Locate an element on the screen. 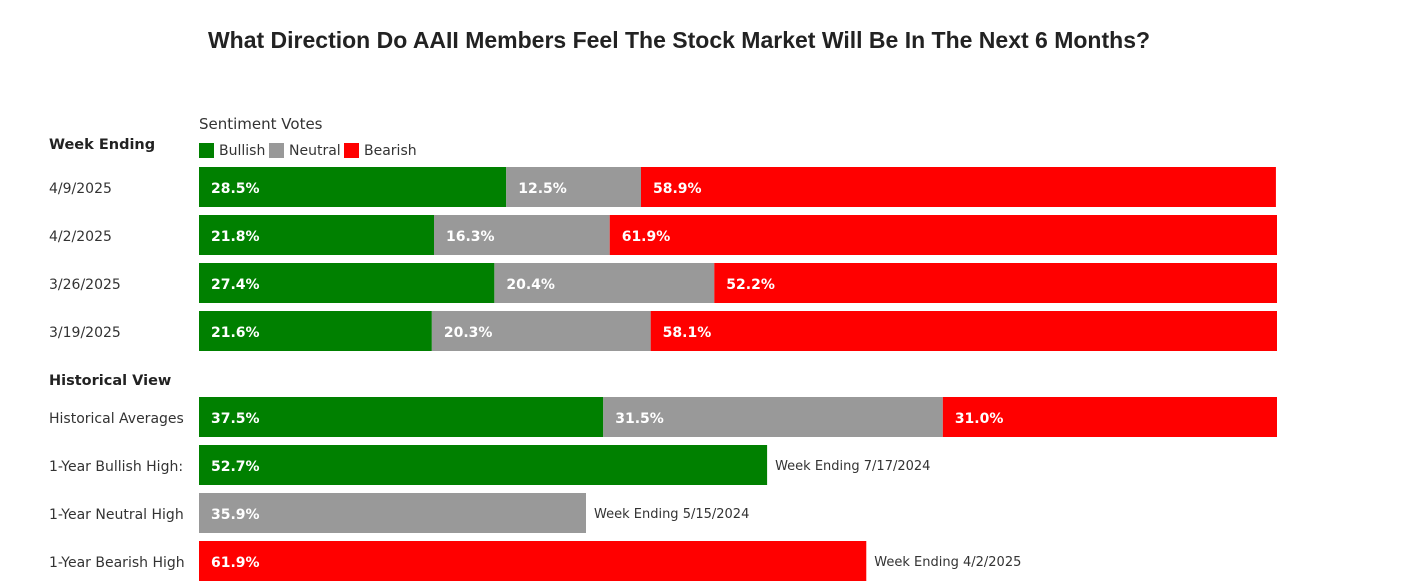 The image size is (1401, 586). historical-average-bar-bearish is located at coordinates (1109, 417).